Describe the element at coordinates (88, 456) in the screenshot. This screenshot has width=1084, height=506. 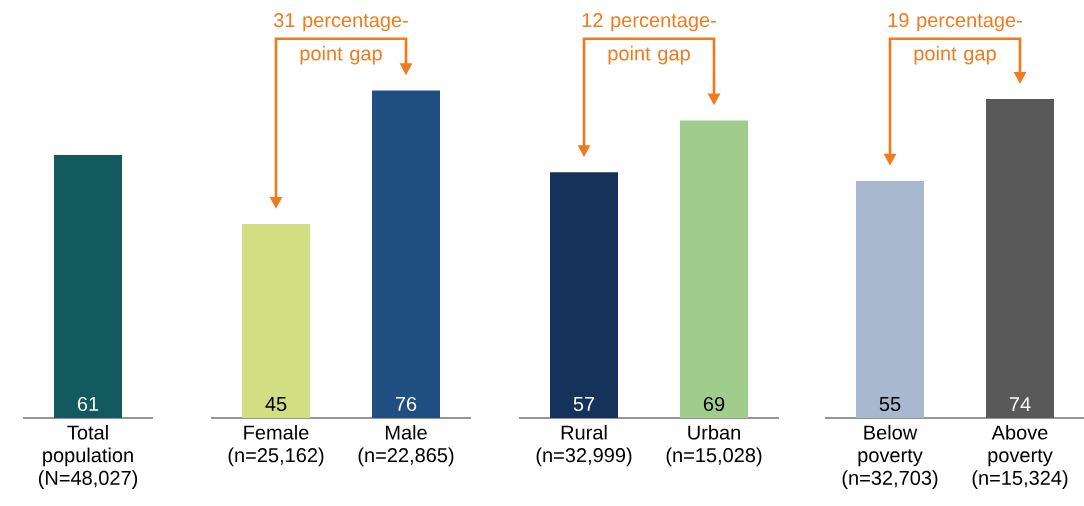
I see `x-tick-label: Total population (N=48,027)` at that location.